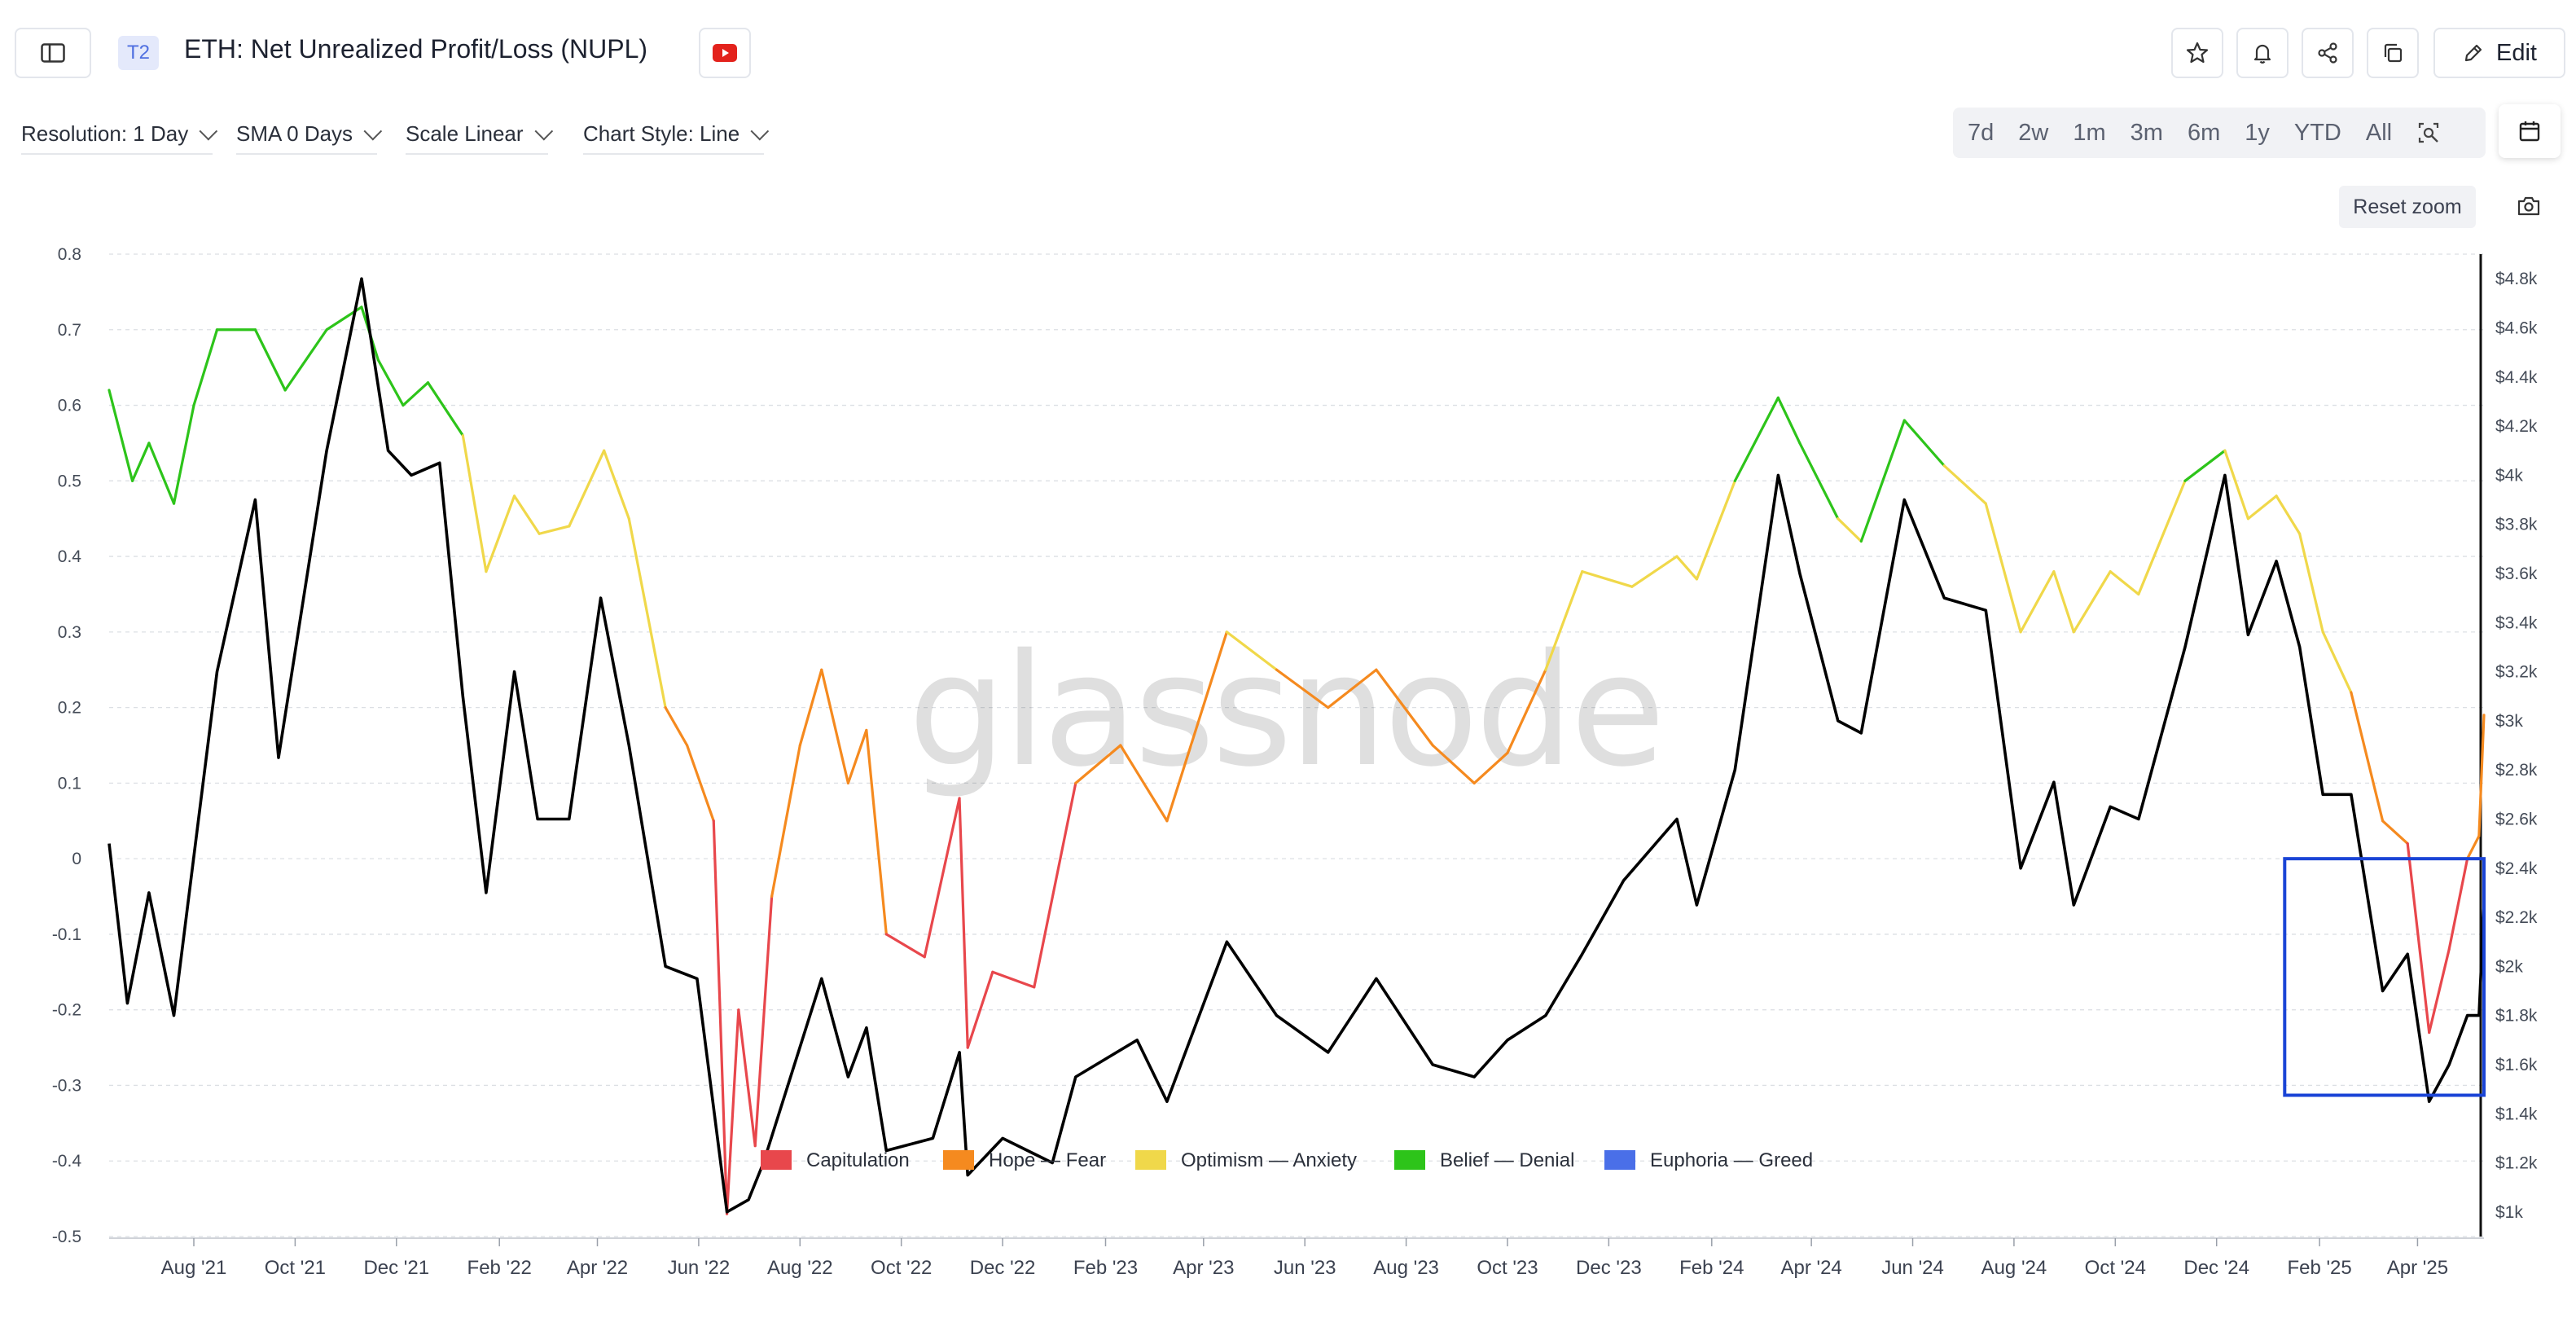  What do you see at coordinates (69, 330) in the screenshot?
I see `left-tick-label: 0.7` at bounding box center [69, 330].